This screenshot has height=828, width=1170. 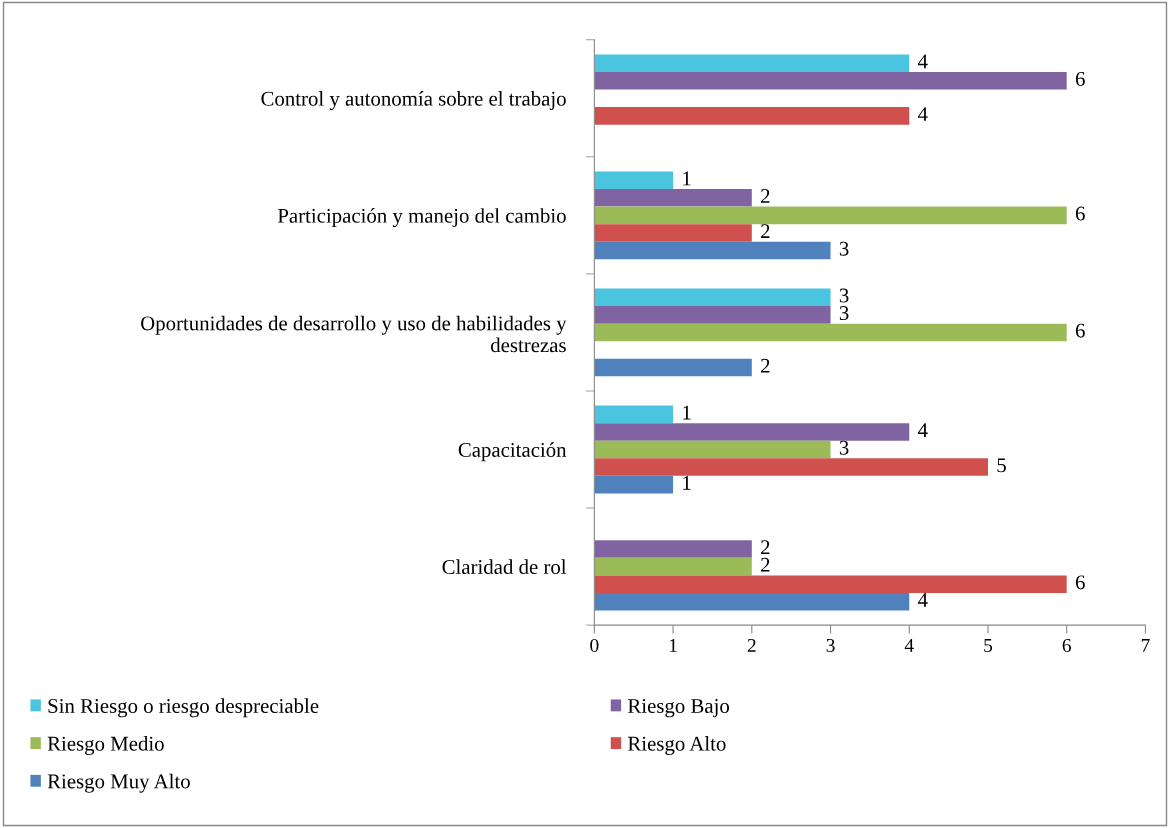 What do you see at coordinates (751, 645) in the screenshot?
I see `x-tick-label: 2` at bounding box center [751, 645].